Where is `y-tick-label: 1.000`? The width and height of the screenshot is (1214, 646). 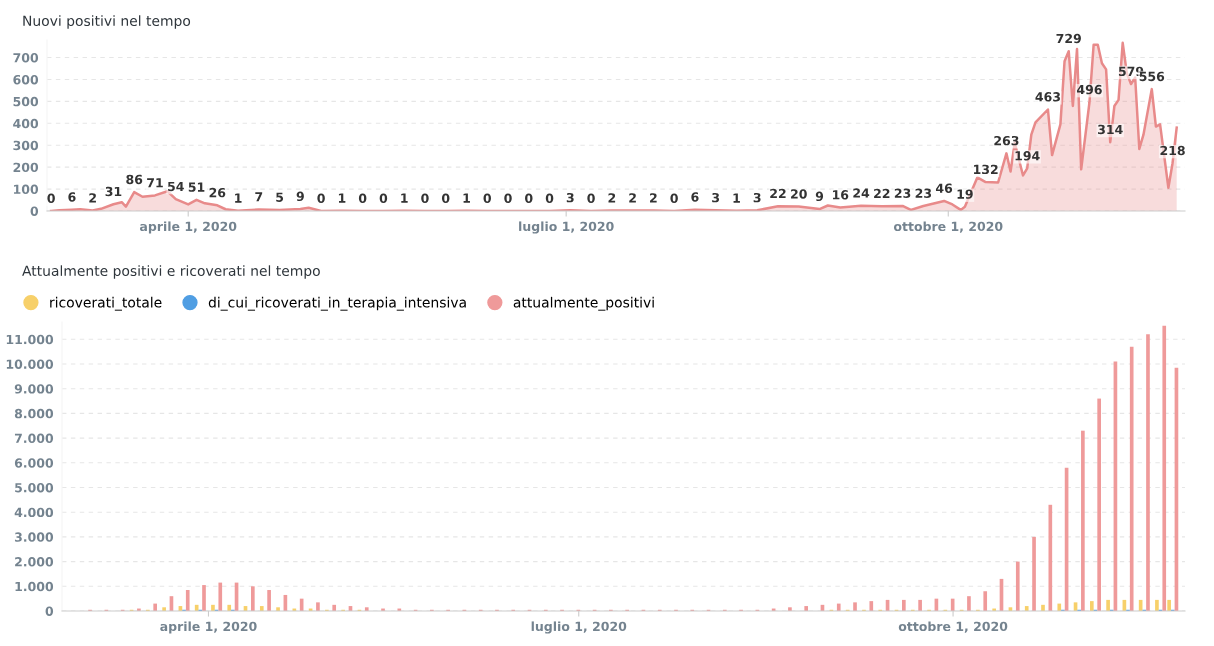 y-tick-label: 1.000 is located at coordinates (34, 586).